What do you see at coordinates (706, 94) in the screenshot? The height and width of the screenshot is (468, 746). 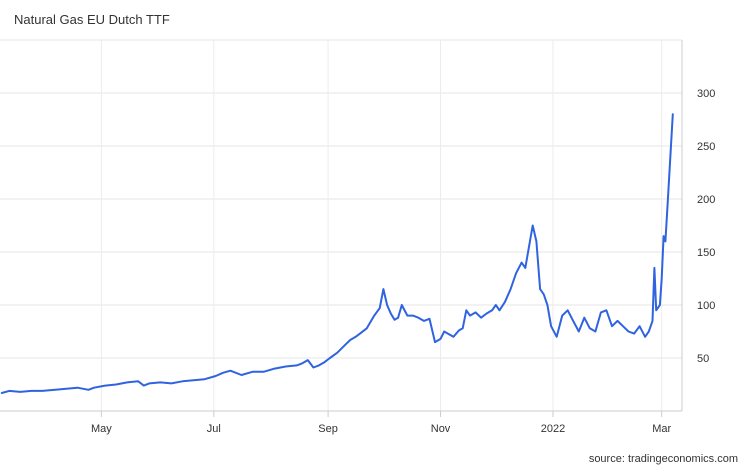 I see `y-tick-label: 300` at bounding box center [706, 94].